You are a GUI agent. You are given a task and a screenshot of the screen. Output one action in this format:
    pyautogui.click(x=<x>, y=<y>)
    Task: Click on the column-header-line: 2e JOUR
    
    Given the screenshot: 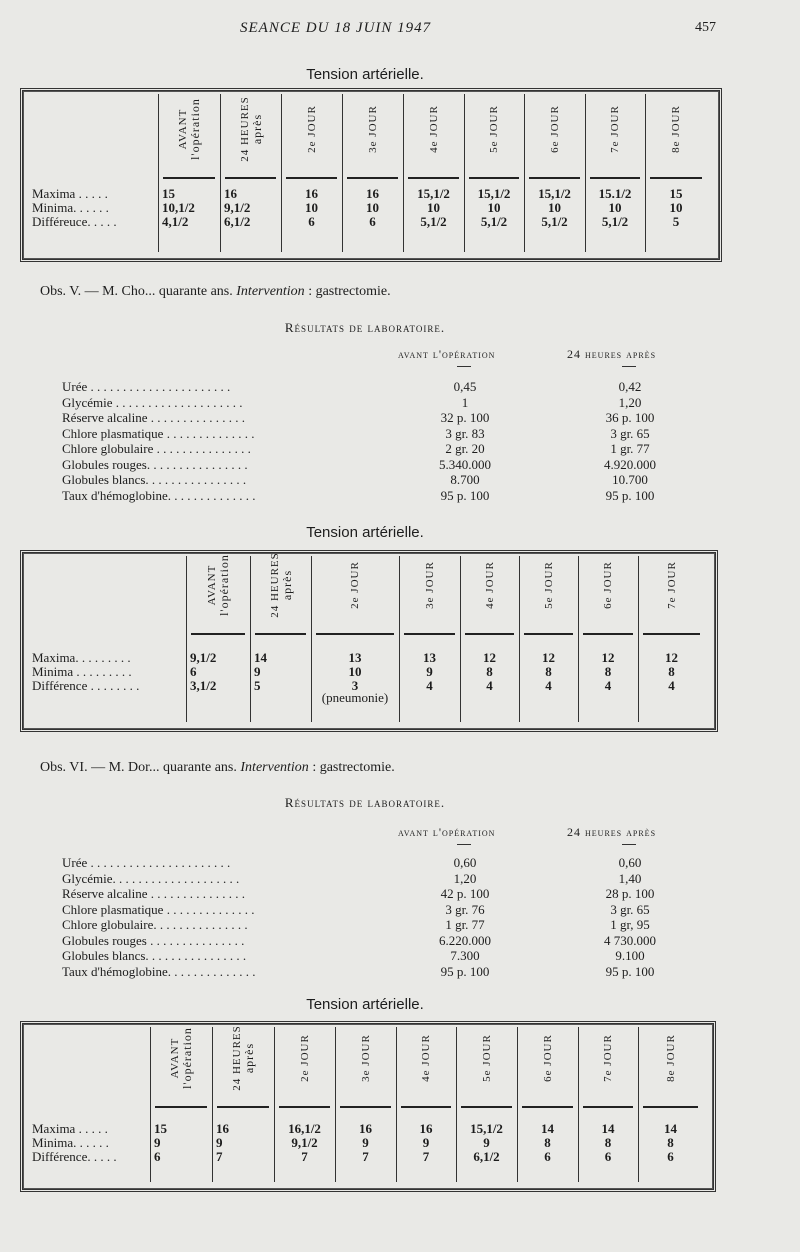 What is the action you would take?
    pyautogui.click(x=311, y=129)
    